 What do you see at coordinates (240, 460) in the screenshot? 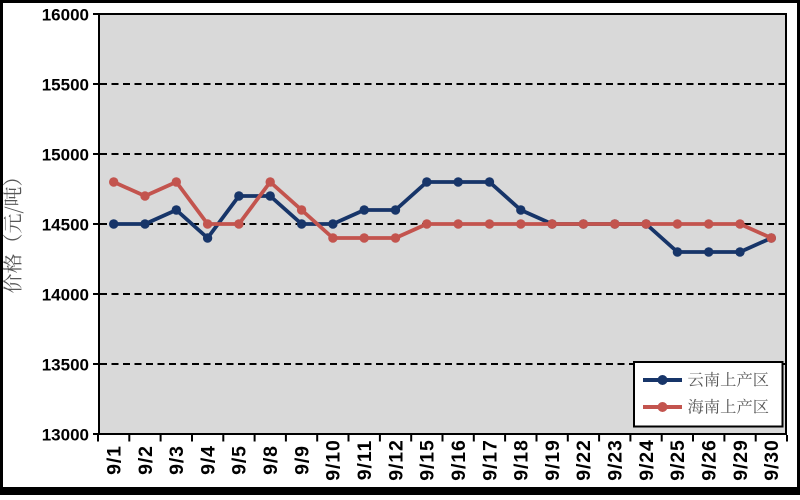
I see `svg-text: 9/5` at bounding box center [240, 460].